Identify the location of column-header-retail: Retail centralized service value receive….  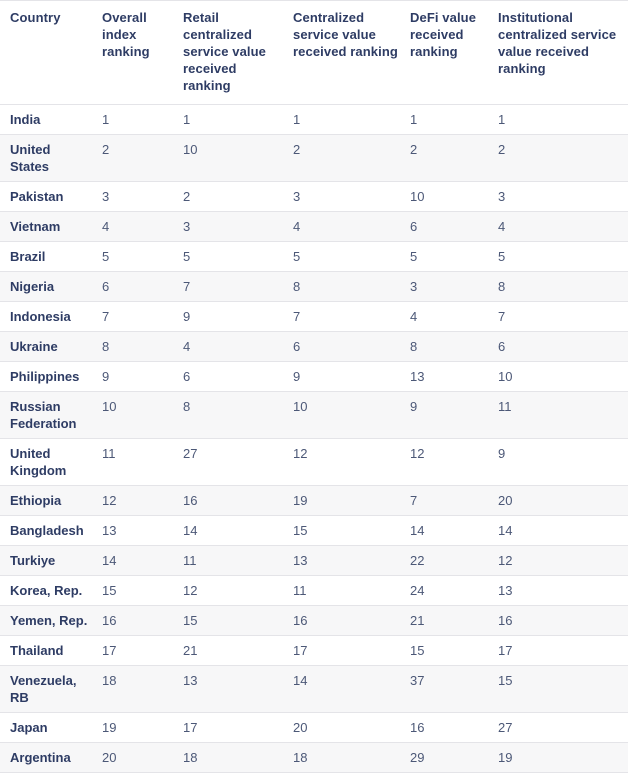
(238, 52).